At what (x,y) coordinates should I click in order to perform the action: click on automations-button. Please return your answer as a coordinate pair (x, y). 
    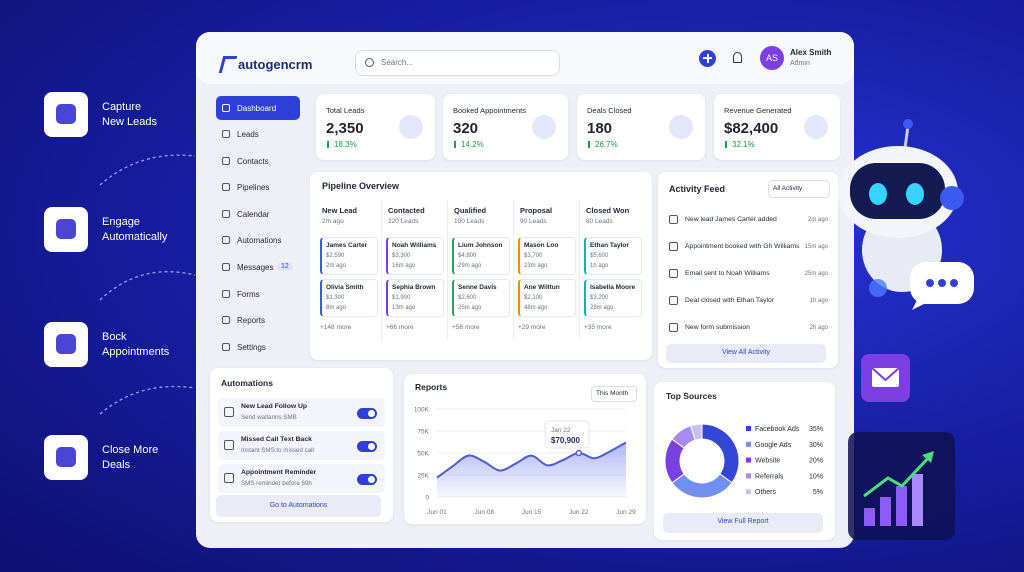
    Looking at the image, I should click on (298, 506).